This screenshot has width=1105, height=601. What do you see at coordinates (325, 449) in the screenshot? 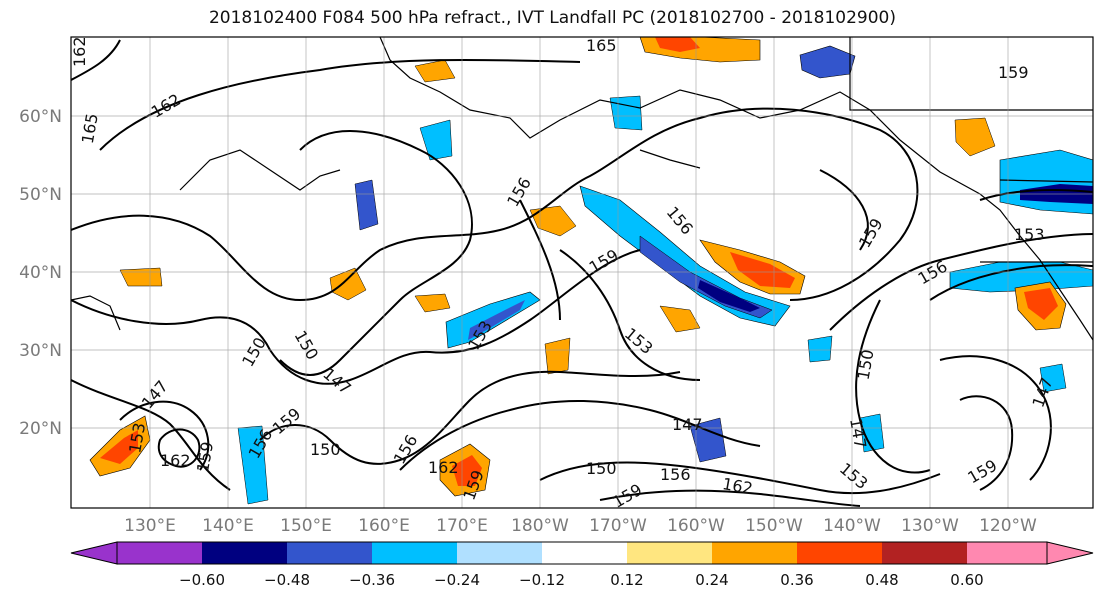
I see `contour-label: 150` at bounding box center [325, 449].